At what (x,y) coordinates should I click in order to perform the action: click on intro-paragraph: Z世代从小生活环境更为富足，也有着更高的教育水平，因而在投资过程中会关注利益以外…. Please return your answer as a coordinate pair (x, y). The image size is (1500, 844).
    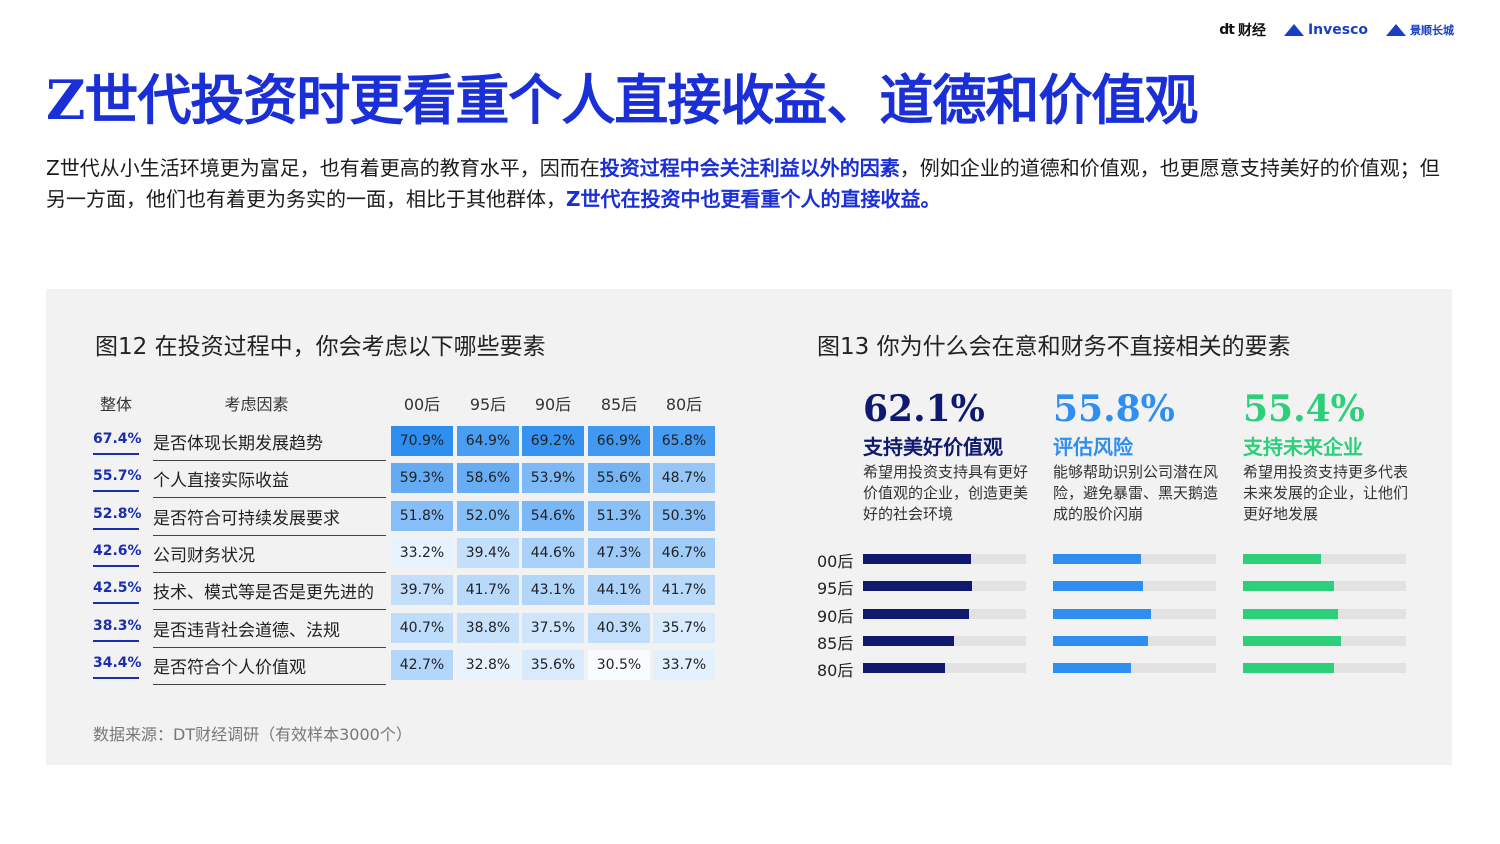
    Looking at the image, I should click on (751, 184).